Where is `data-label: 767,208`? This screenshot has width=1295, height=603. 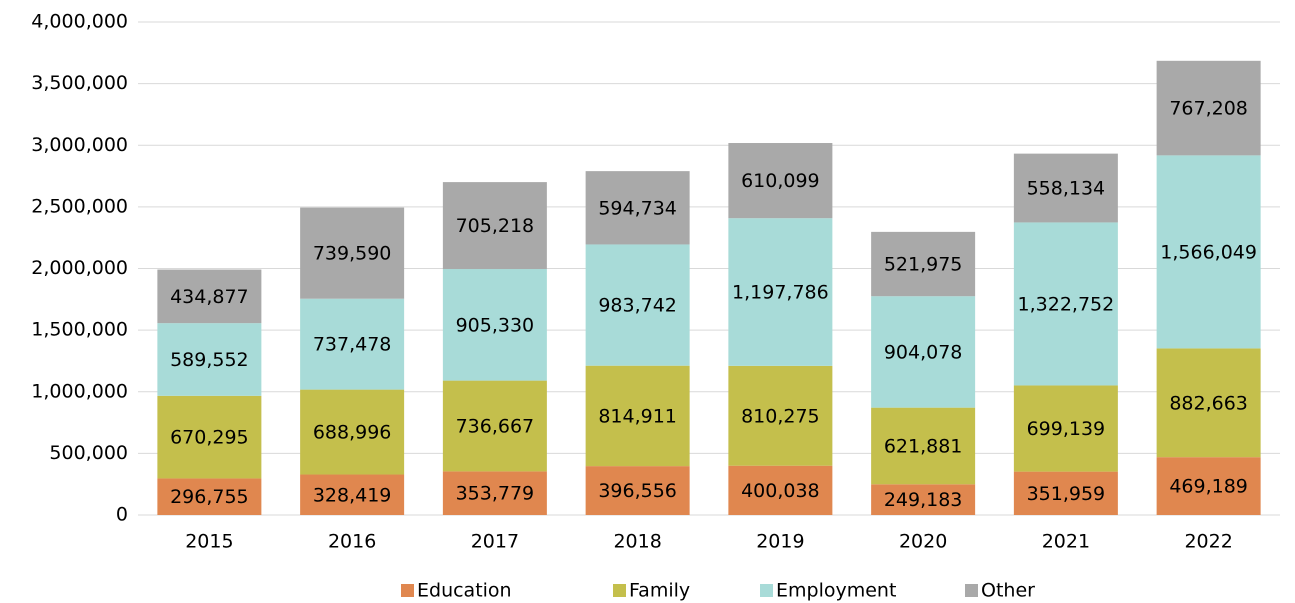 data-label: 767,208 is located at coordinates (1208, 109).